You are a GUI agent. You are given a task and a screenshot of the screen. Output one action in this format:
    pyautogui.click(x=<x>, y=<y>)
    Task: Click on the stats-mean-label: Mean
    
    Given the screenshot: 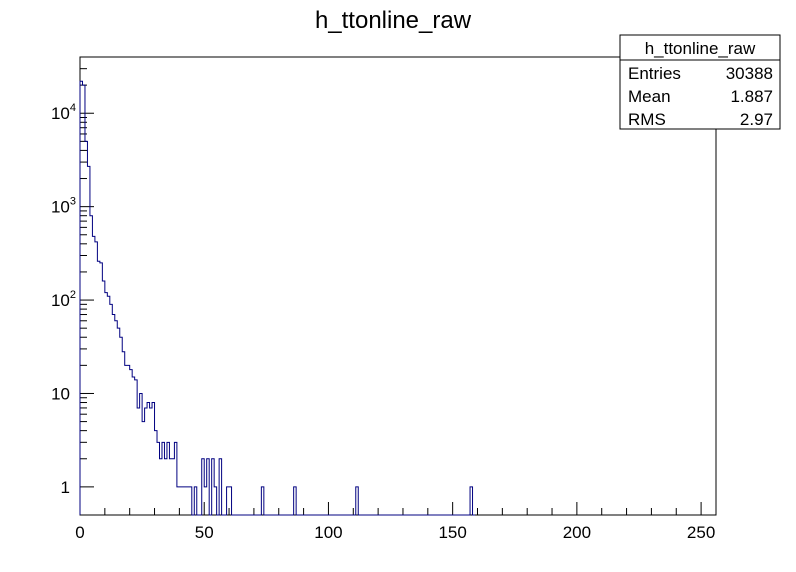 What is the action you would take?
    pyautogui.click(x=649, y=96)
    